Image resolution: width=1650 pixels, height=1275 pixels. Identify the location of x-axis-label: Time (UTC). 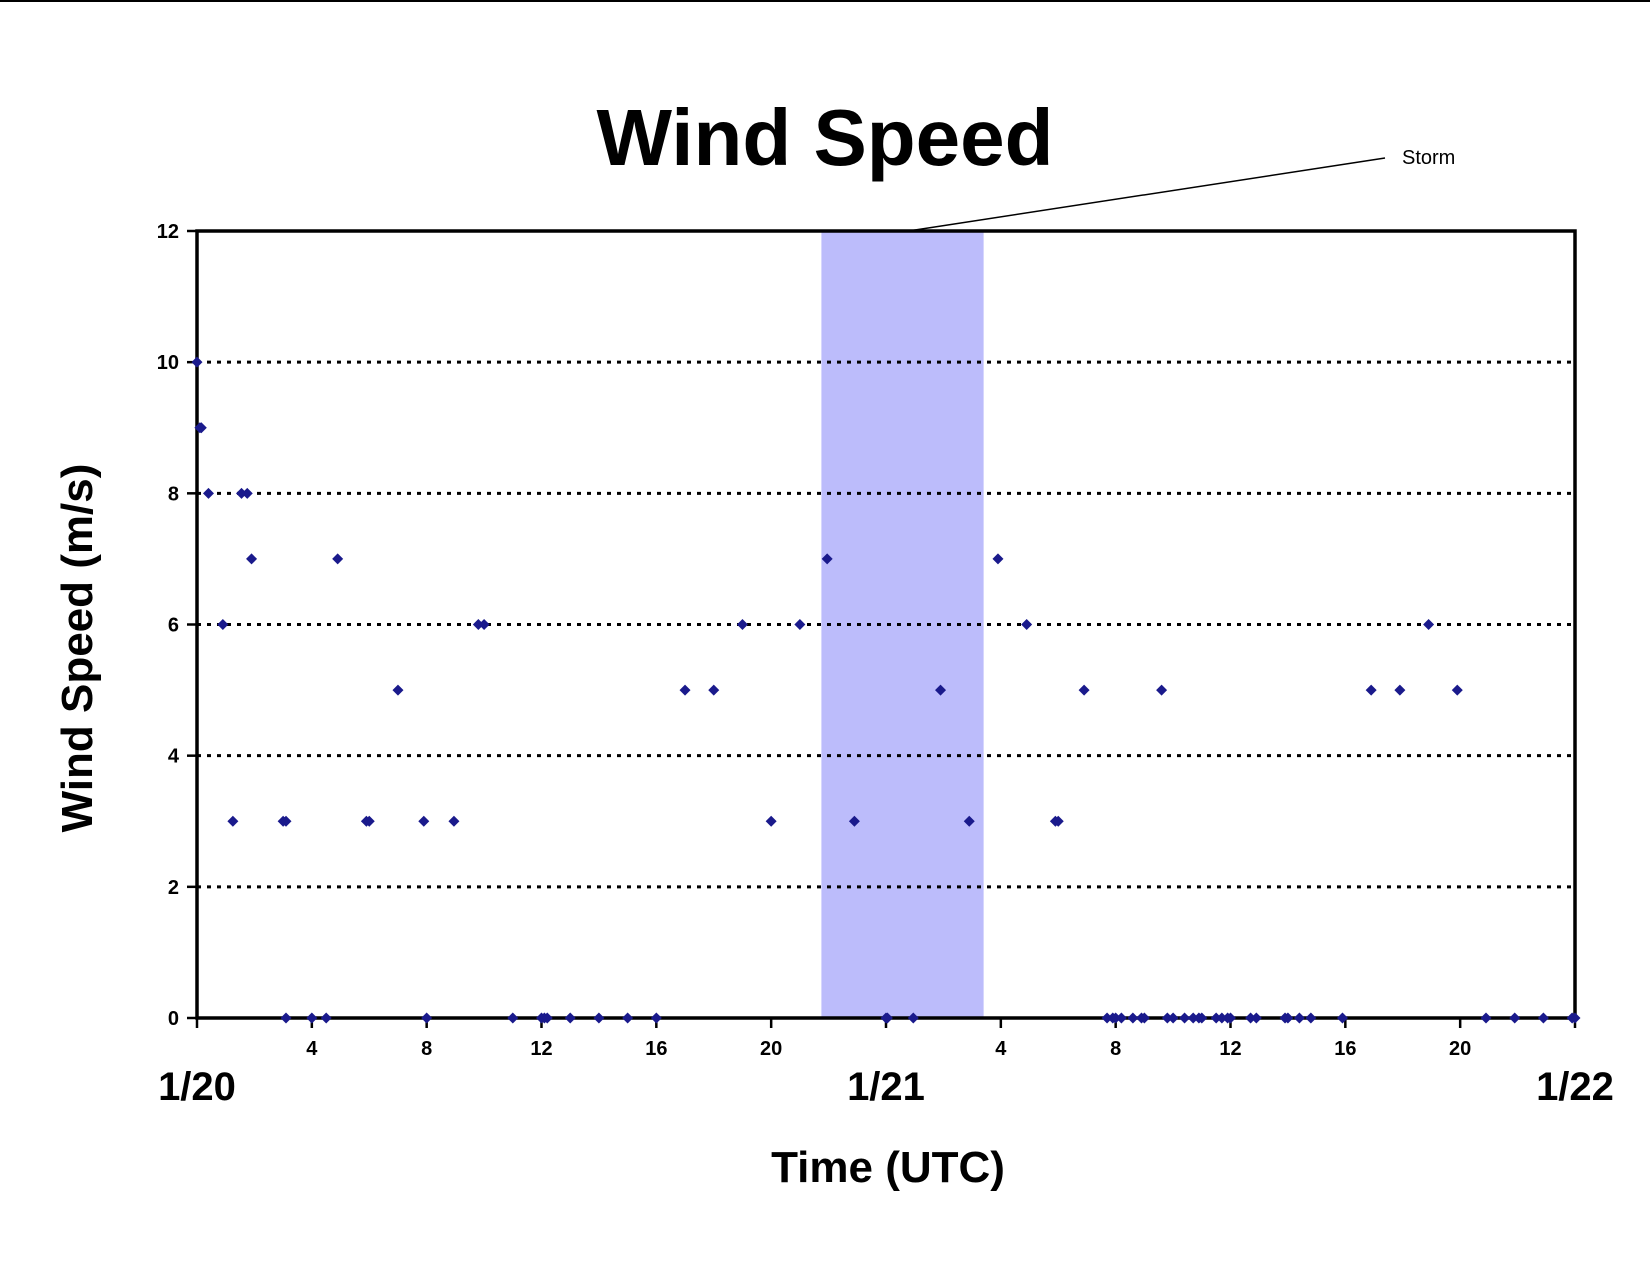
(888, 1167).